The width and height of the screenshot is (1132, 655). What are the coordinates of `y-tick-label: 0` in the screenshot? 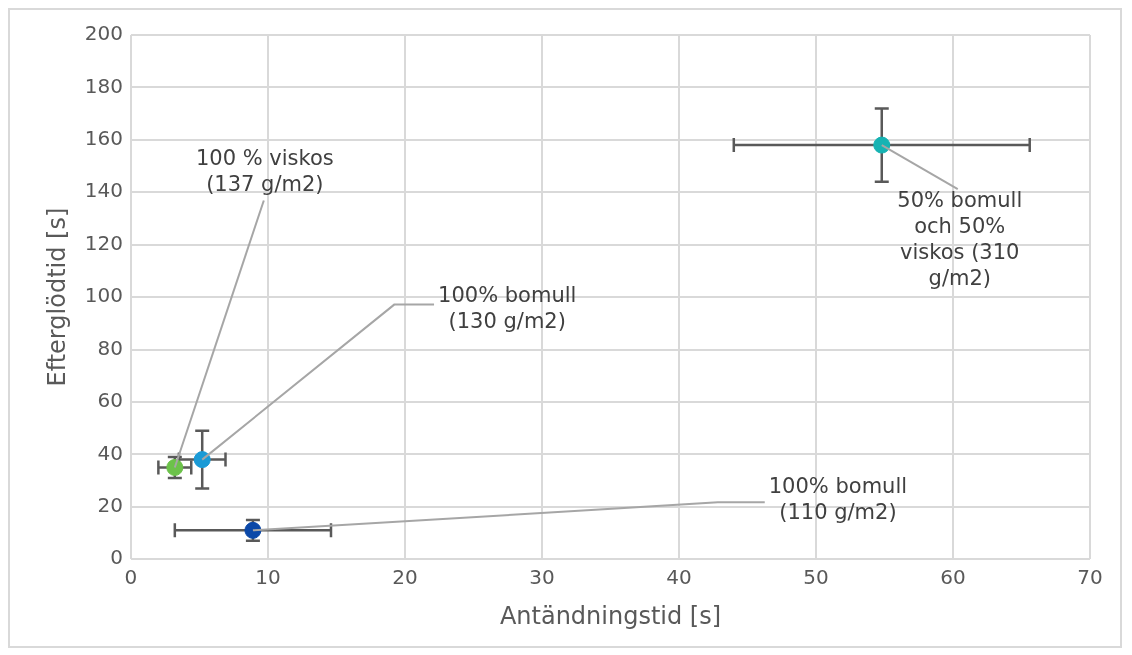 It's located at (116, 557).